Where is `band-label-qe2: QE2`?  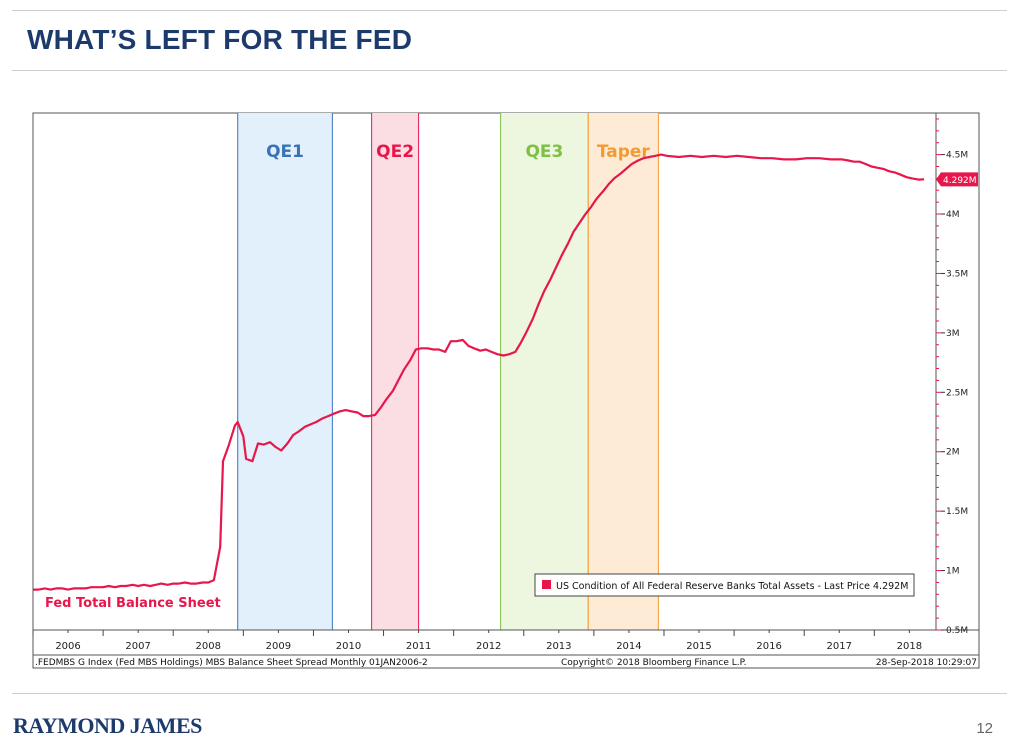
band-label-qe2: QE2 is located at coordinates (395, 152).